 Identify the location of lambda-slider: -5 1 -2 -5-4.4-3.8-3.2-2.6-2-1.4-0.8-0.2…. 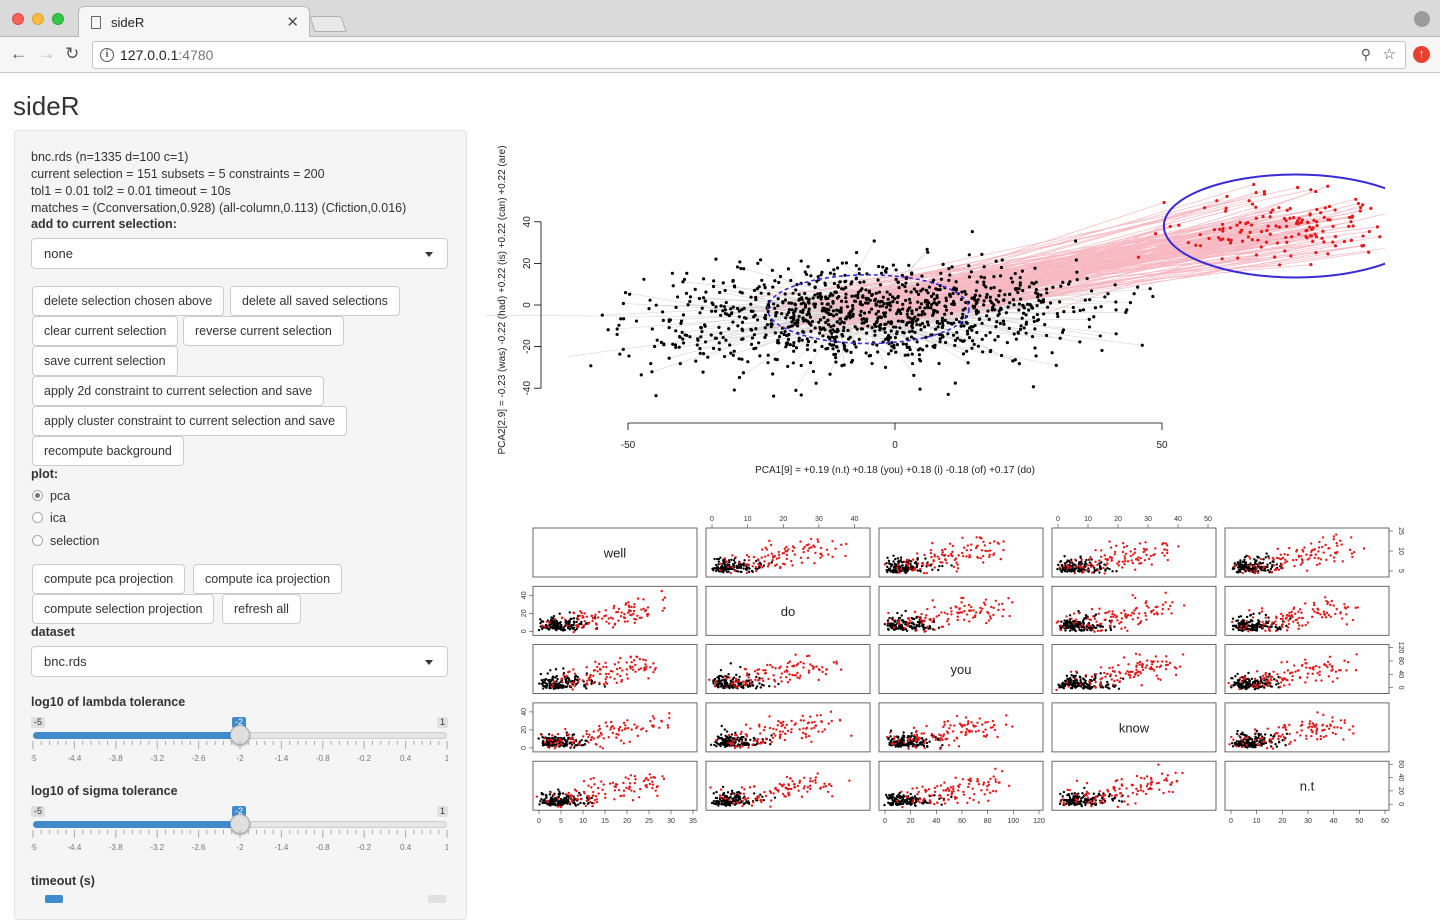
(239, 747).